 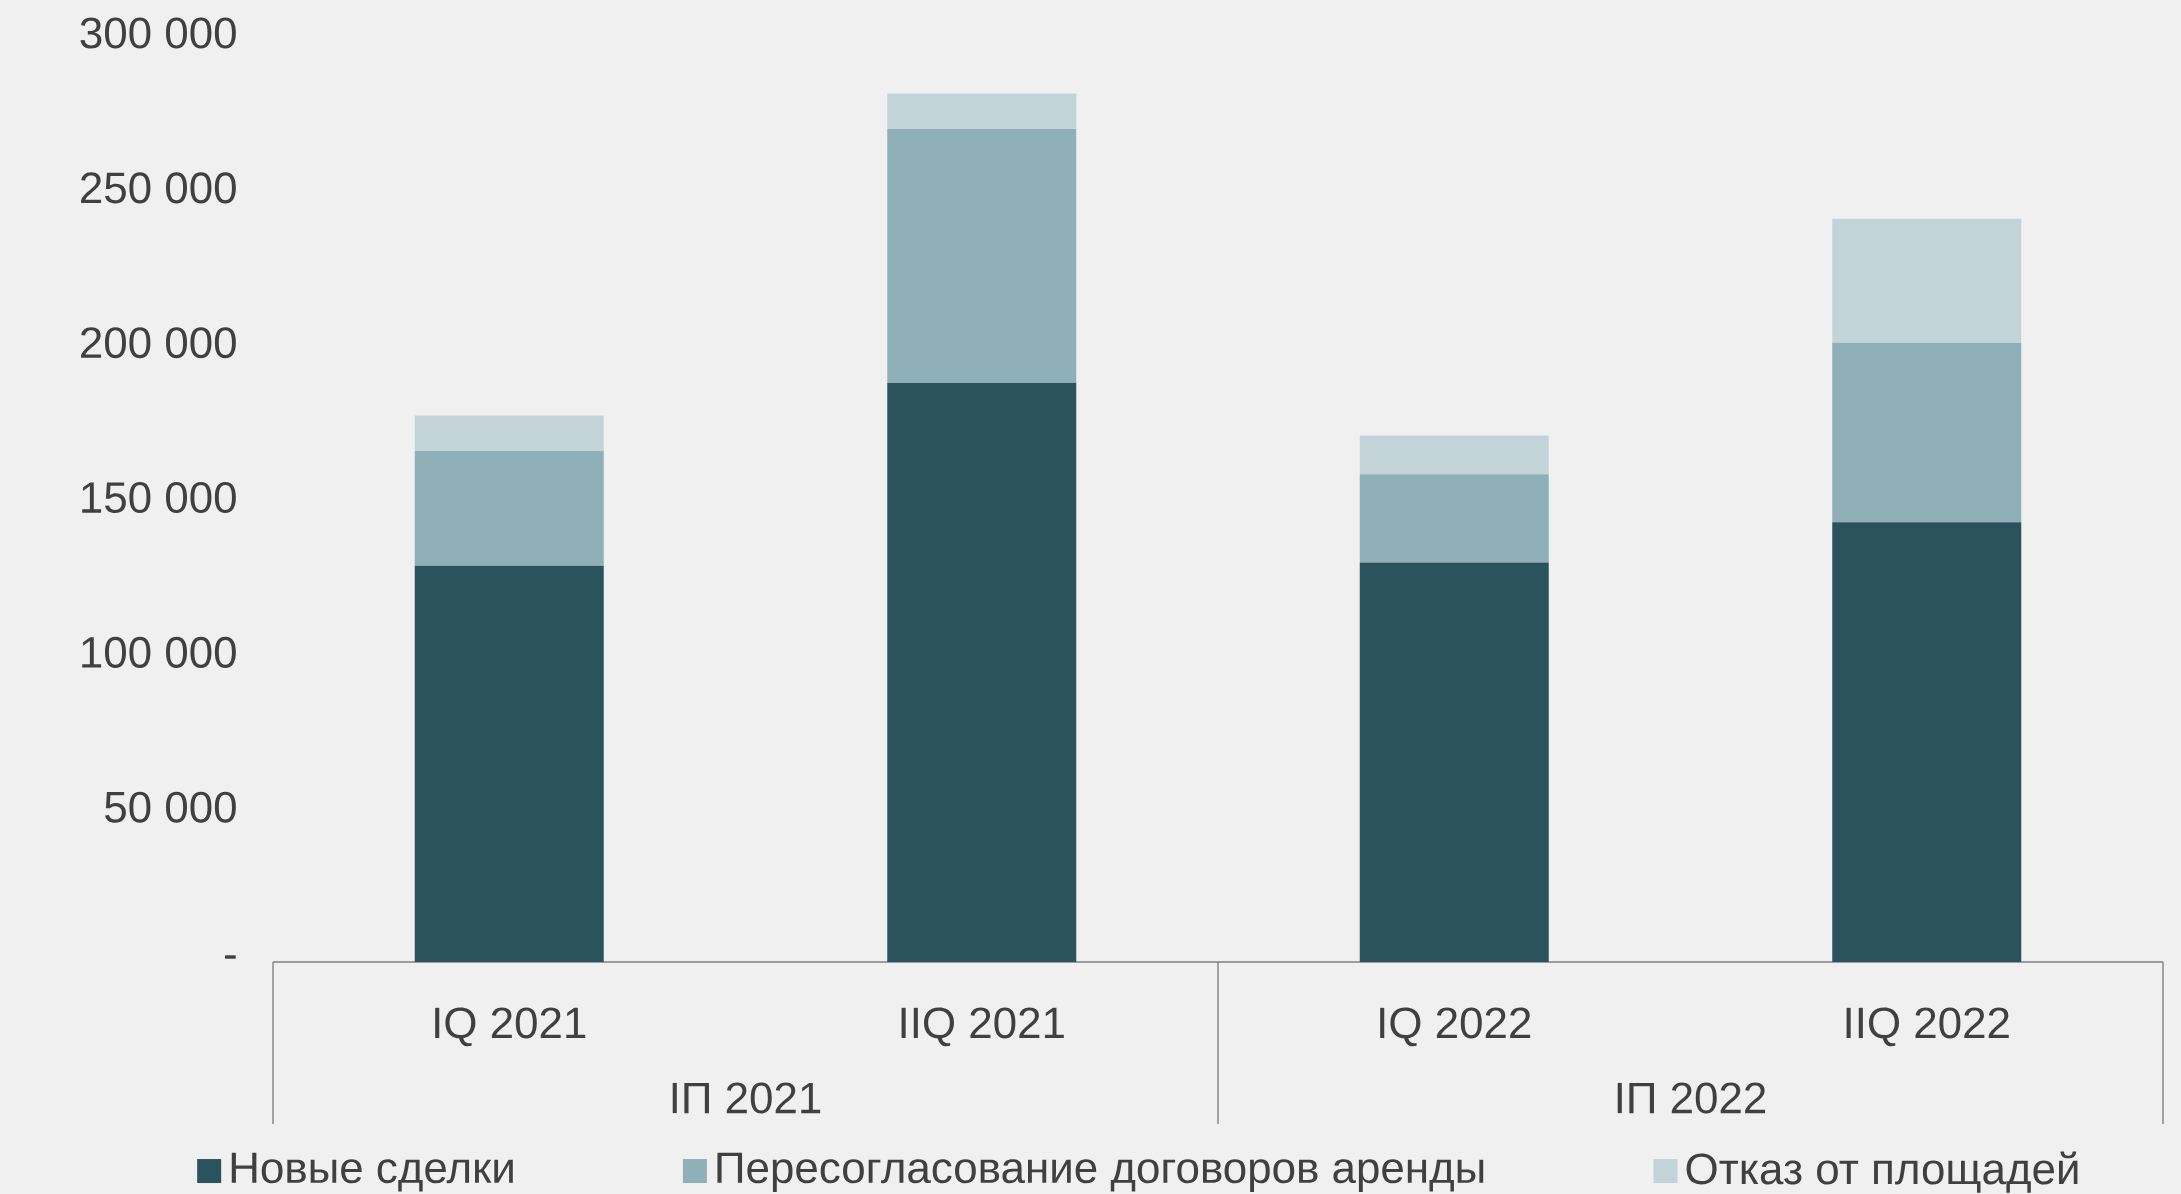 What do you see at coordinates (746, 1098) in the screenshot?
I see `text: IП 2021` at bounding box center [746, 1098].